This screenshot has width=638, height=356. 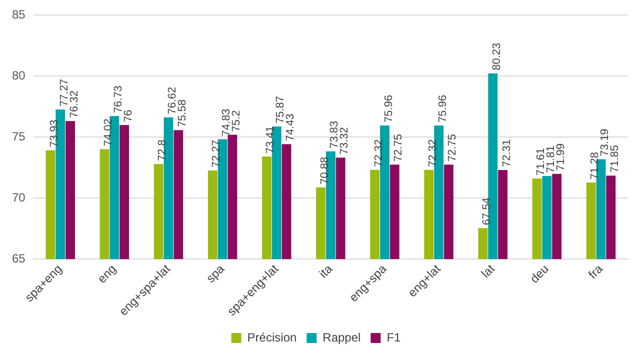 What do you see at coordinates (550, 160) in the screenshot?
I see `data-label: 71.81` at bounding box center [550, 160].